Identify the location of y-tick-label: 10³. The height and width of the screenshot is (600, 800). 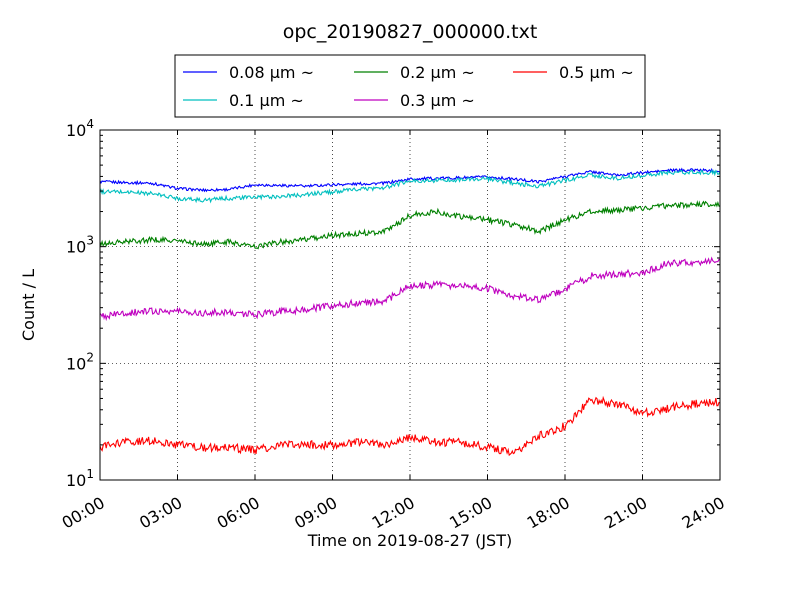
(80, 245).